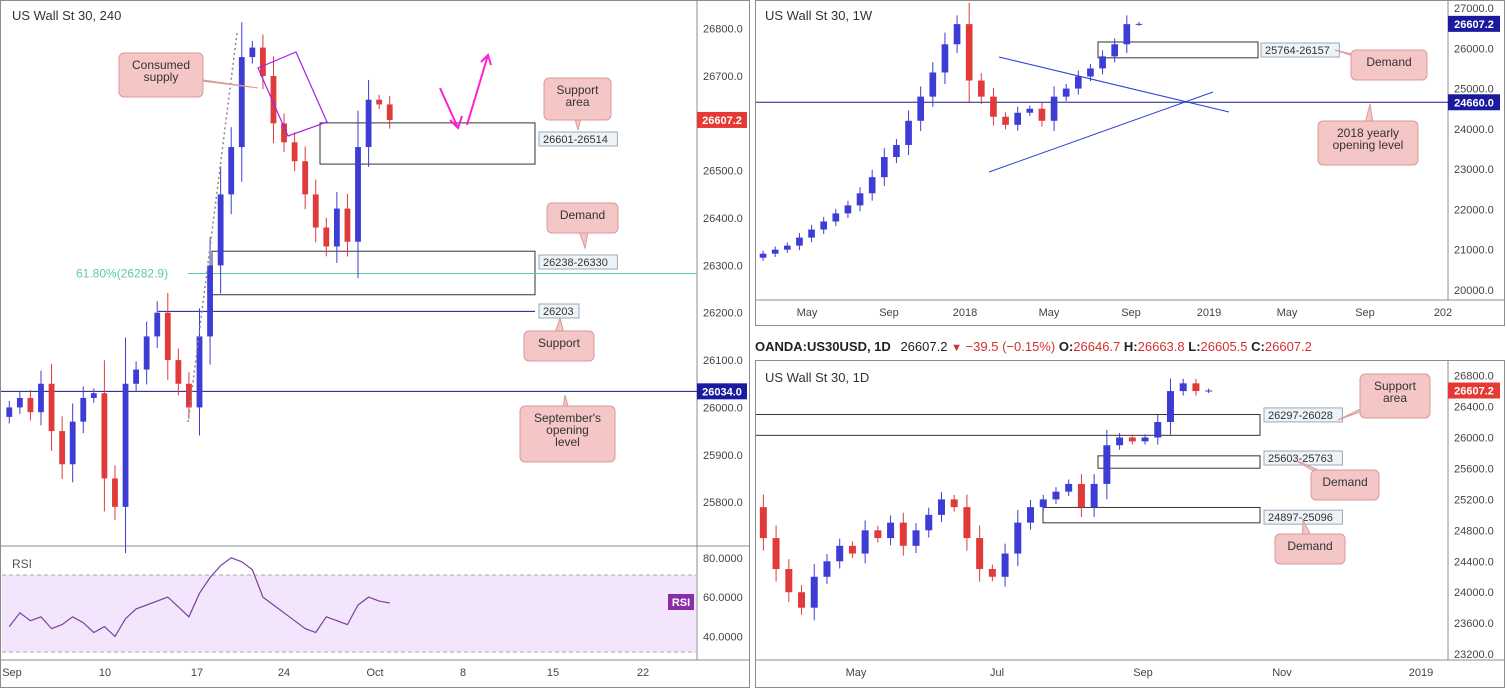 Image resolution: width=1507 pixels, height=688 pixels. What do you see at coordinates (1066, 346) in the screenshot?
I see `open-label: O:` at bounding box center [1066, 346].